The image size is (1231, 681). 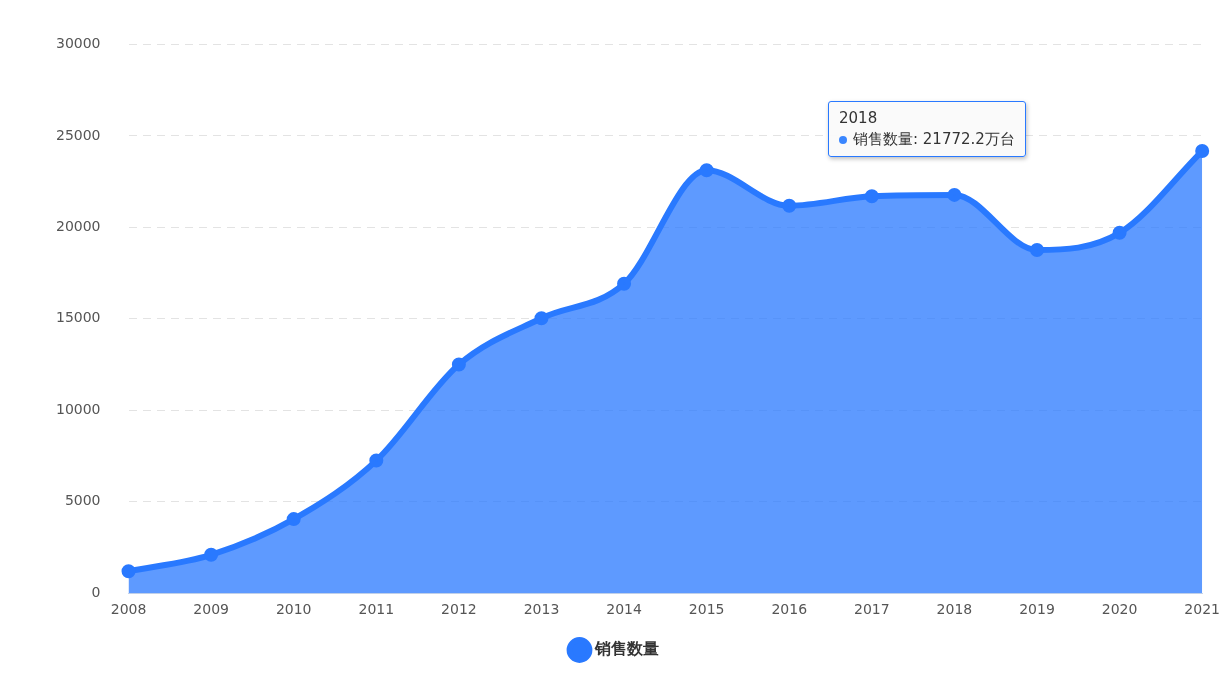 I want to click on x-tick-label: 2013, so click(x=541, y=609).